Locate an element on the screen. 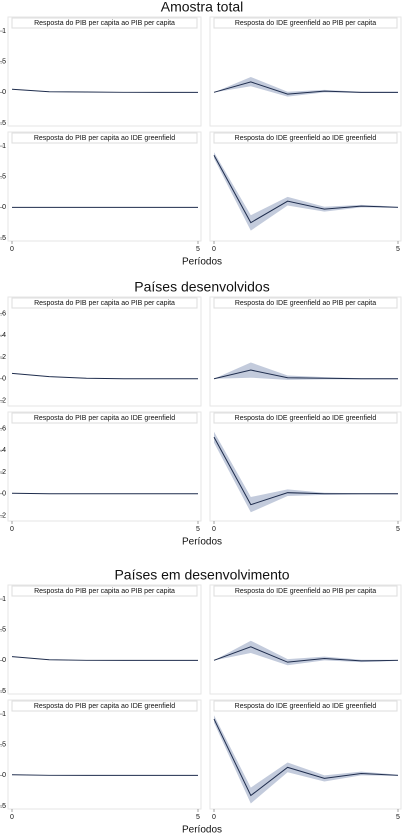 Image resolution: width=405 pixels, height=835 pixels. group-title: Amostra total is located at coordinates (202, 7).